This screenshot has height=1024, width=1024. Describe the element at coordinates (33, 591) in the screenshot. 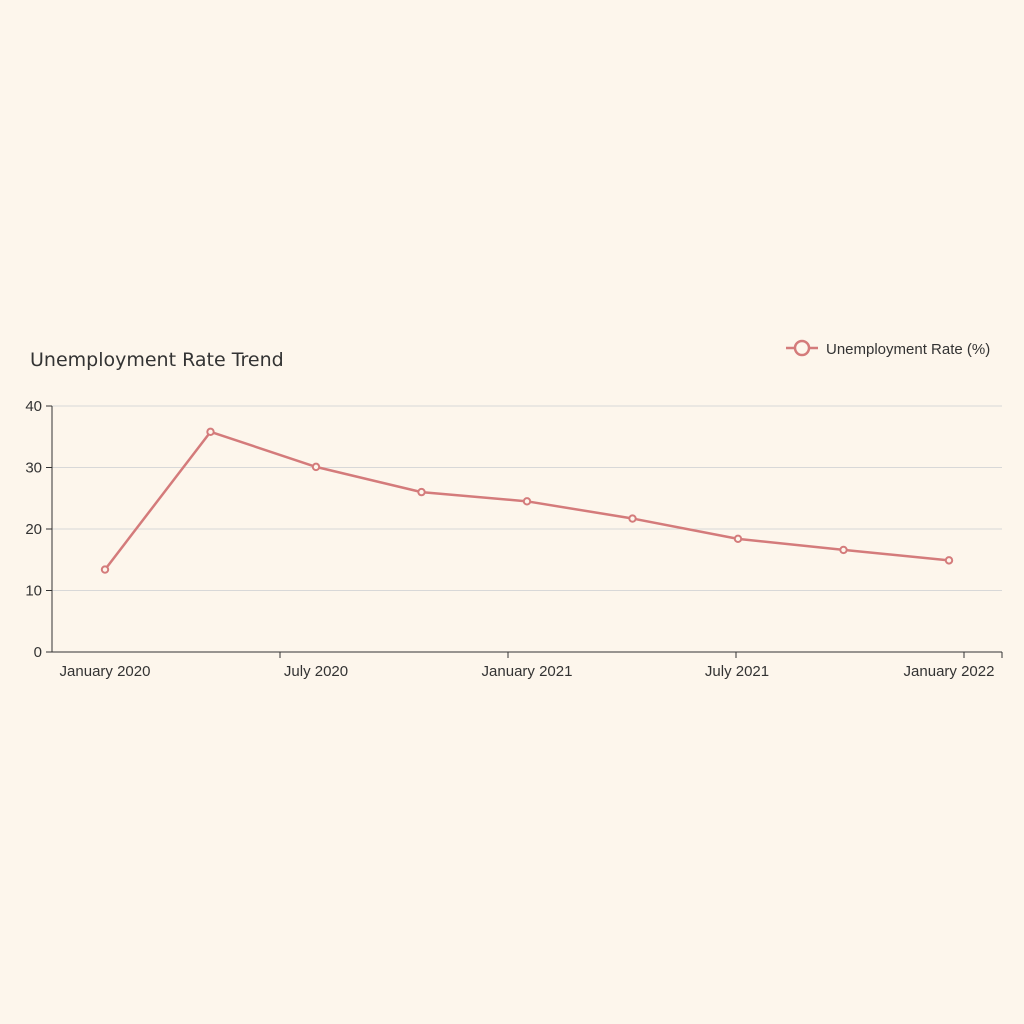

I see `y-tick-label: 10` at that location.